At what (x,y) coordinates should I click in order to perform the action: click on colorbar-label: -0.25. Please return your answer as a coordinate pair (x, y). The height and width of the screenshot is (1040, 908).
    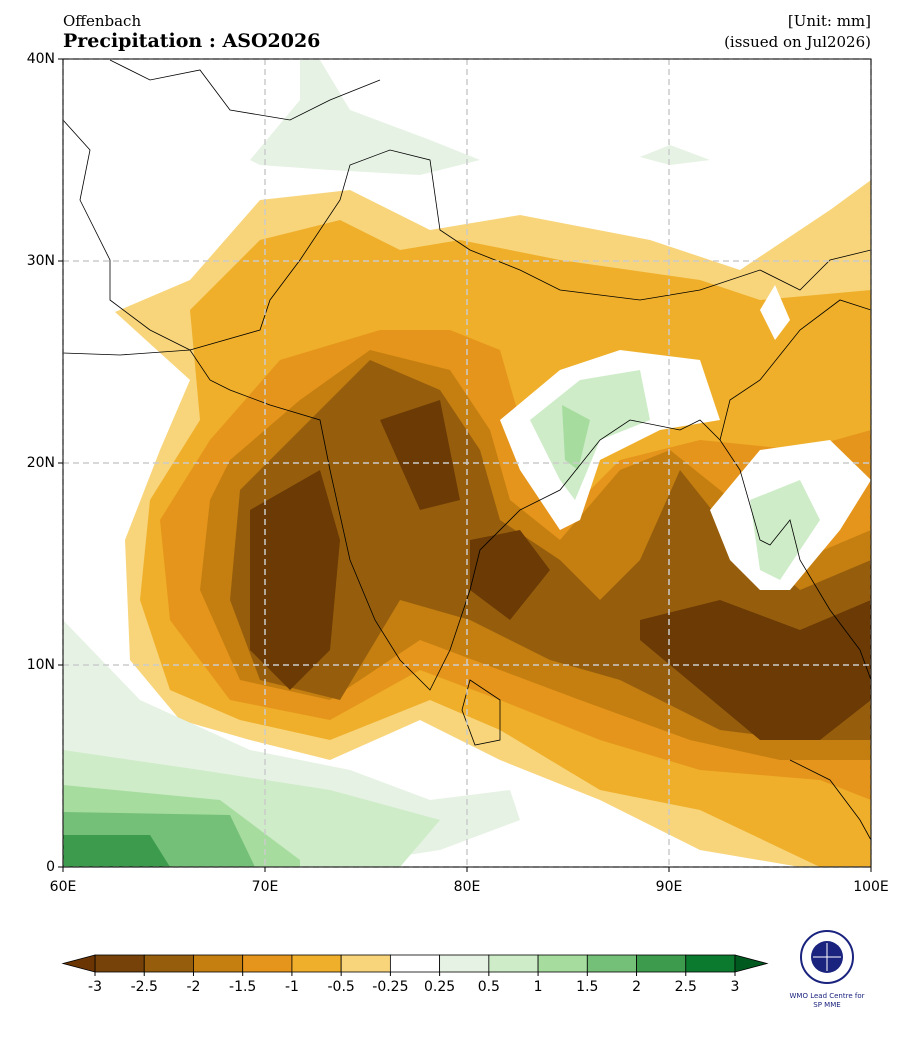
    Looking at the image, I should click on (390, 987).